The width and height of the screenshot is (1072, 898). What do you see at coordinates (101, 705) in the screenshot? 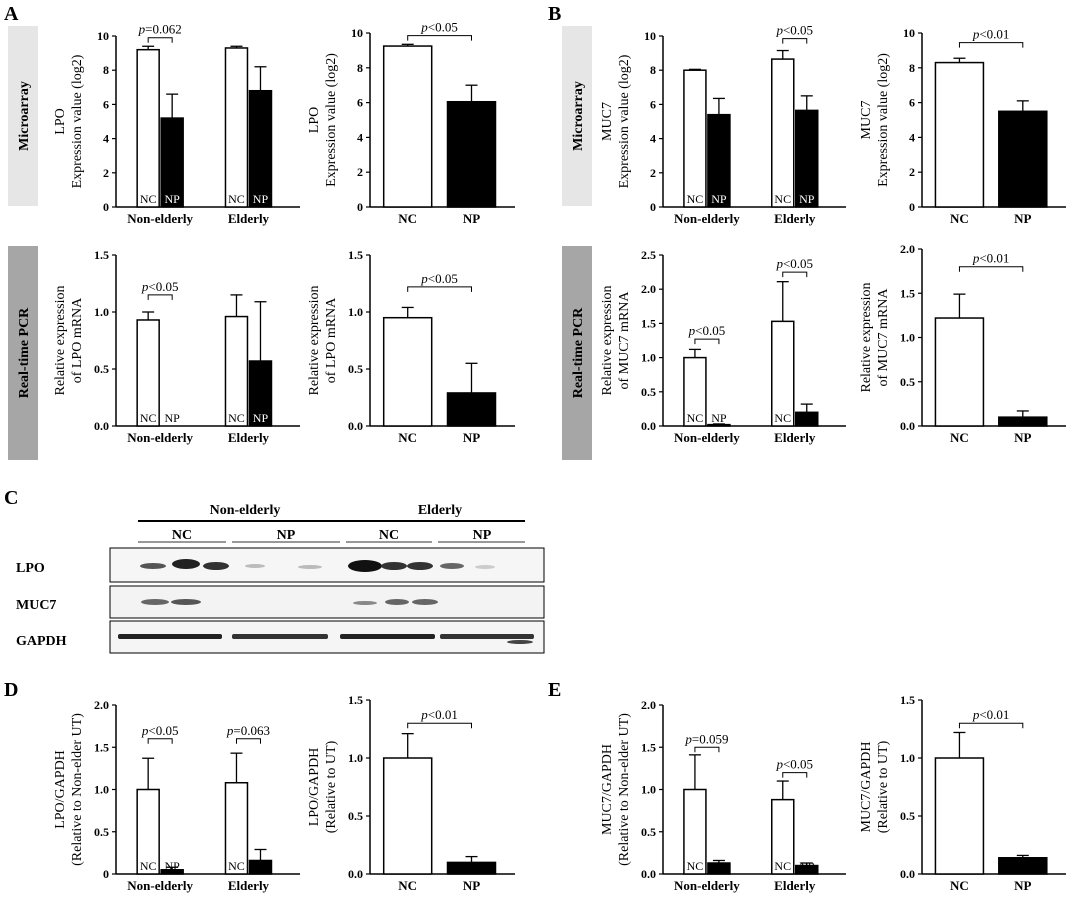
I see `chart-d1-tick-label: 2.0` at bounding box center [101, 705].